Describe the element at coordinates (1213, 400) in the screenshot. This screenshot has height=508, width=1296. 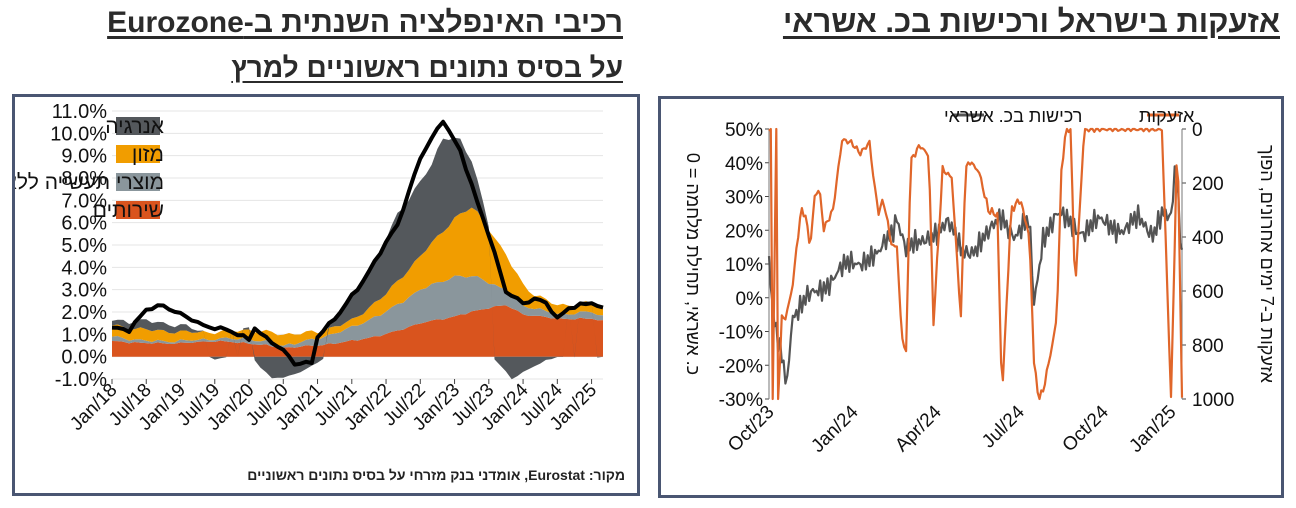
I see `y-right-tick-label: 1000` at that location.